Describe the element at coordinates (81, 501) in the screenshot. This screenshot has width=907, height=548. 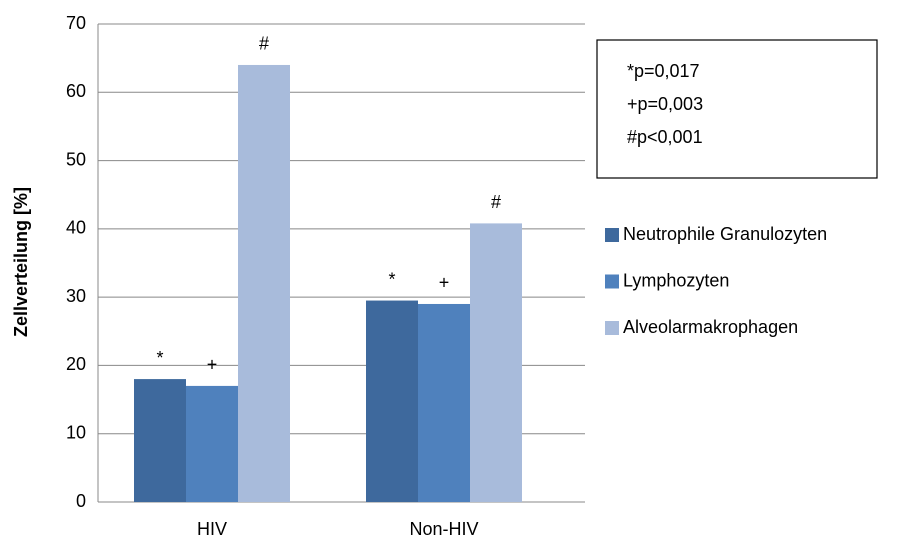
I see `y-tick-label: 0` at that location.